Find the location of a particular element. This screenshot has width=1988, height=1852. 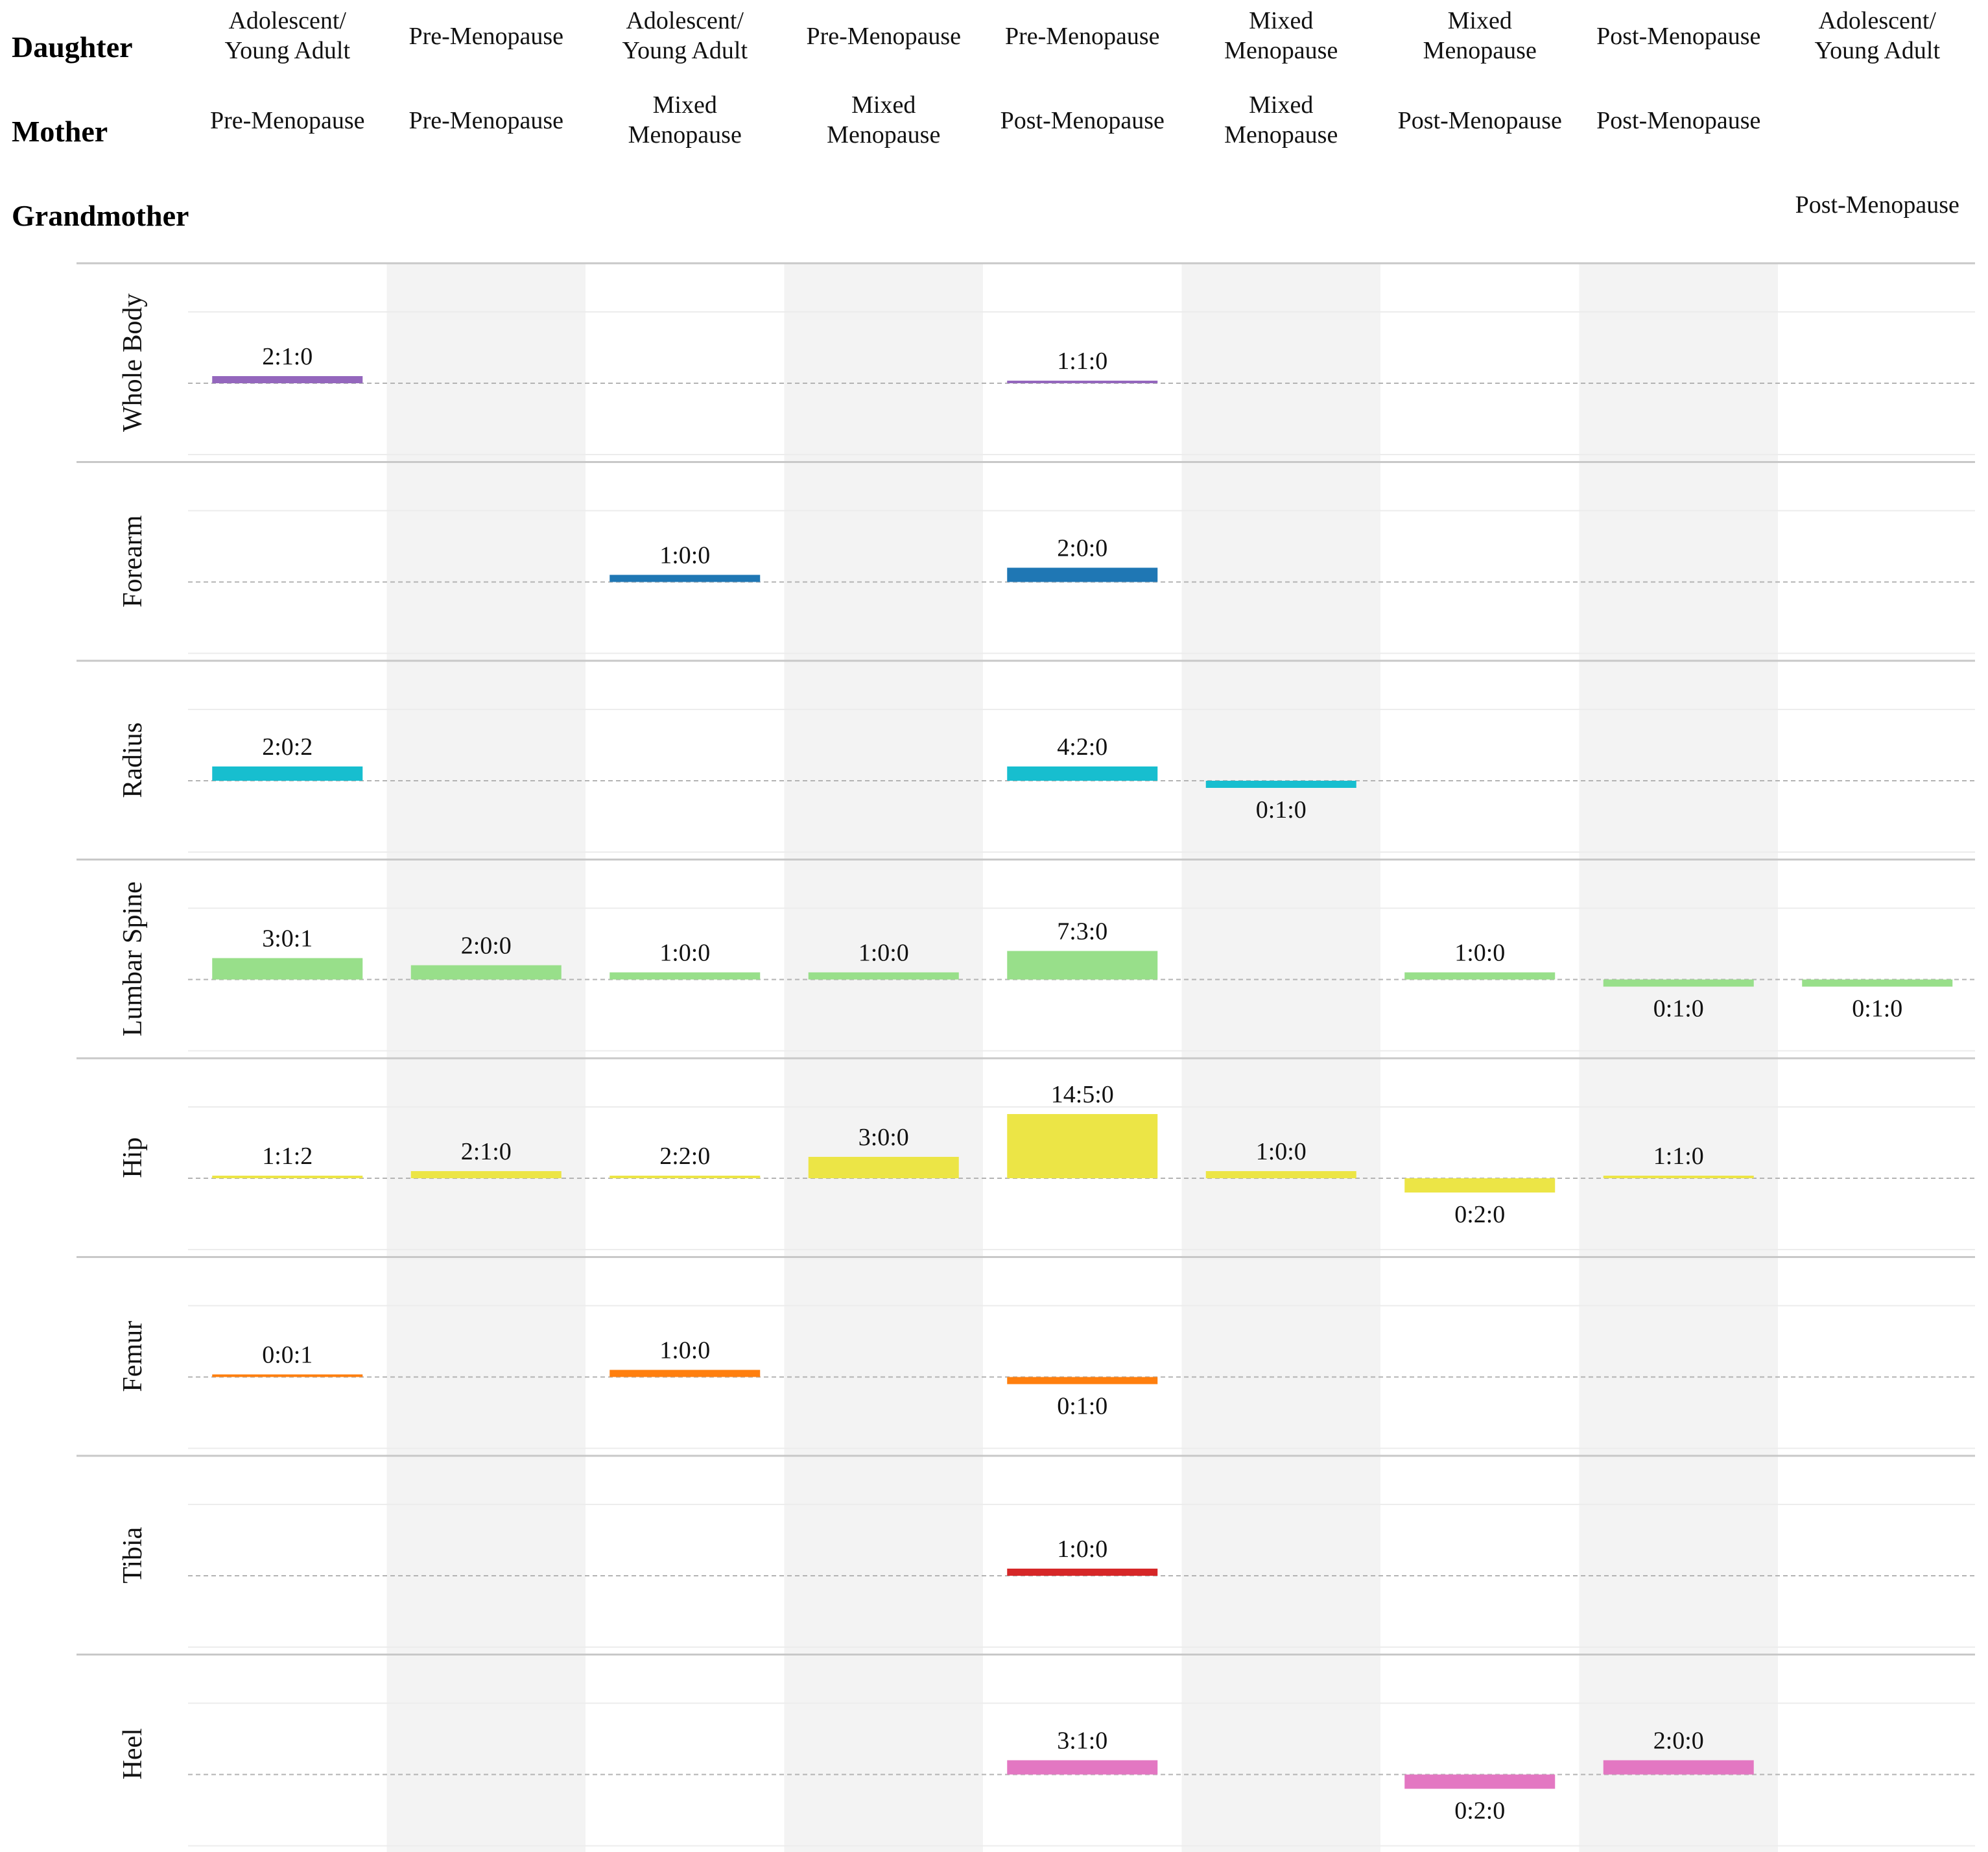

measure-label: Heel is located at coordinates (133, 1753).